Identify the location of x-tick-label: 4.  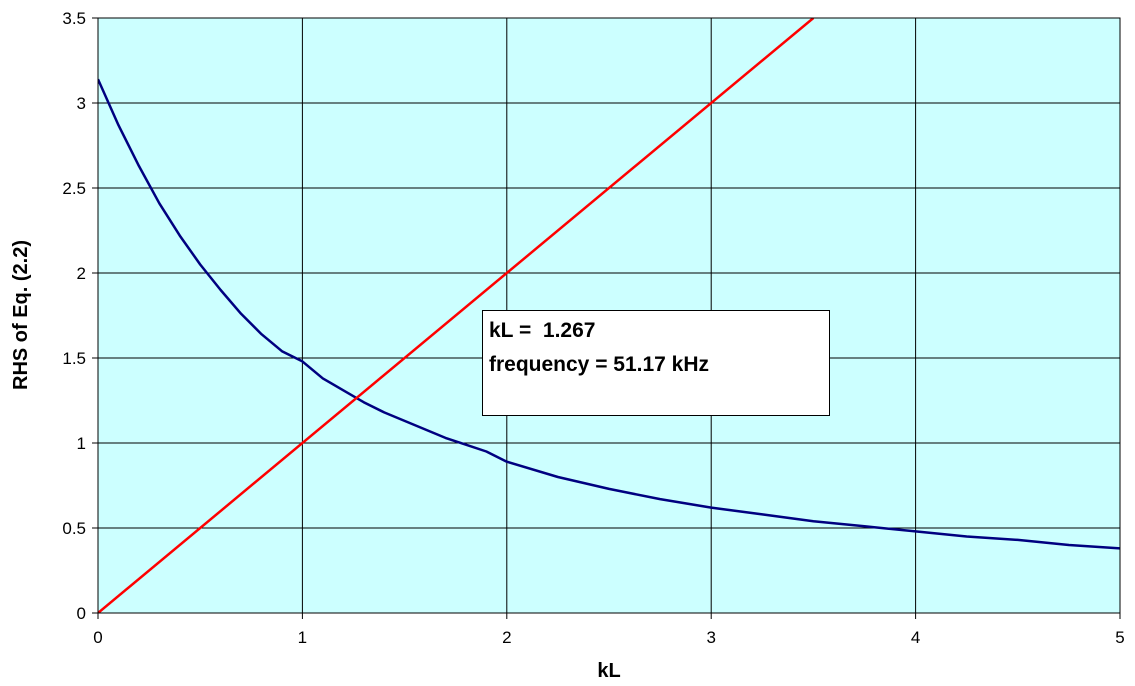
(915, 637).